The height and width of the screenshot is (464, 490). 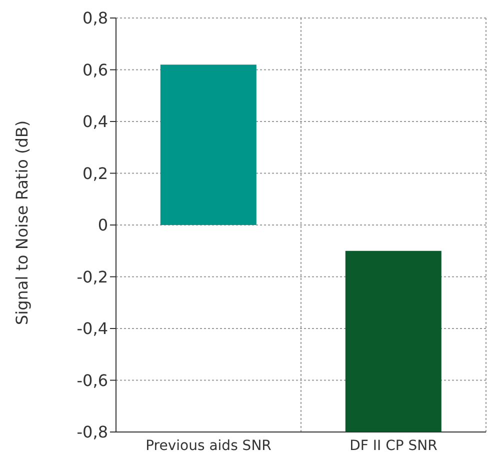 I want to click on y-tick-label: -0,2, so click(x=92, y=276).